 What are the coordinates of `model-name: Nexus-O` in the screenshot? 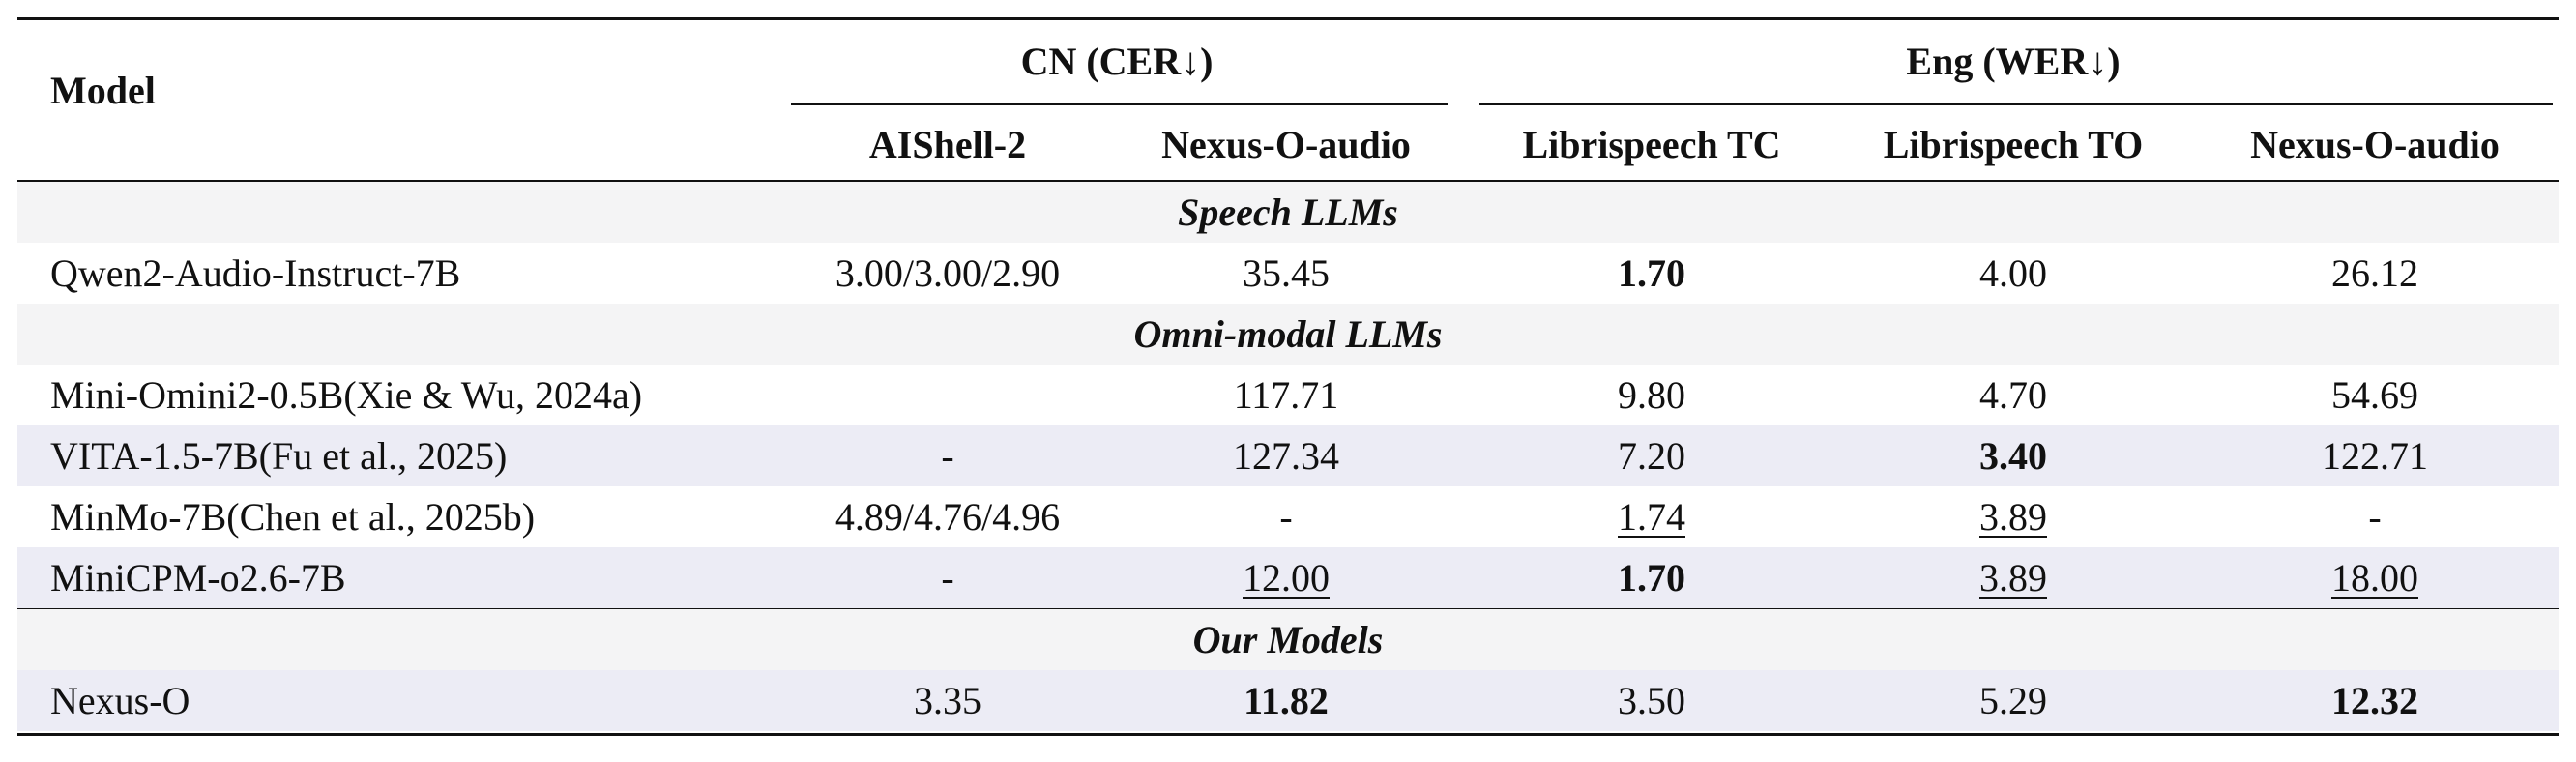 It's located at (120, 700).